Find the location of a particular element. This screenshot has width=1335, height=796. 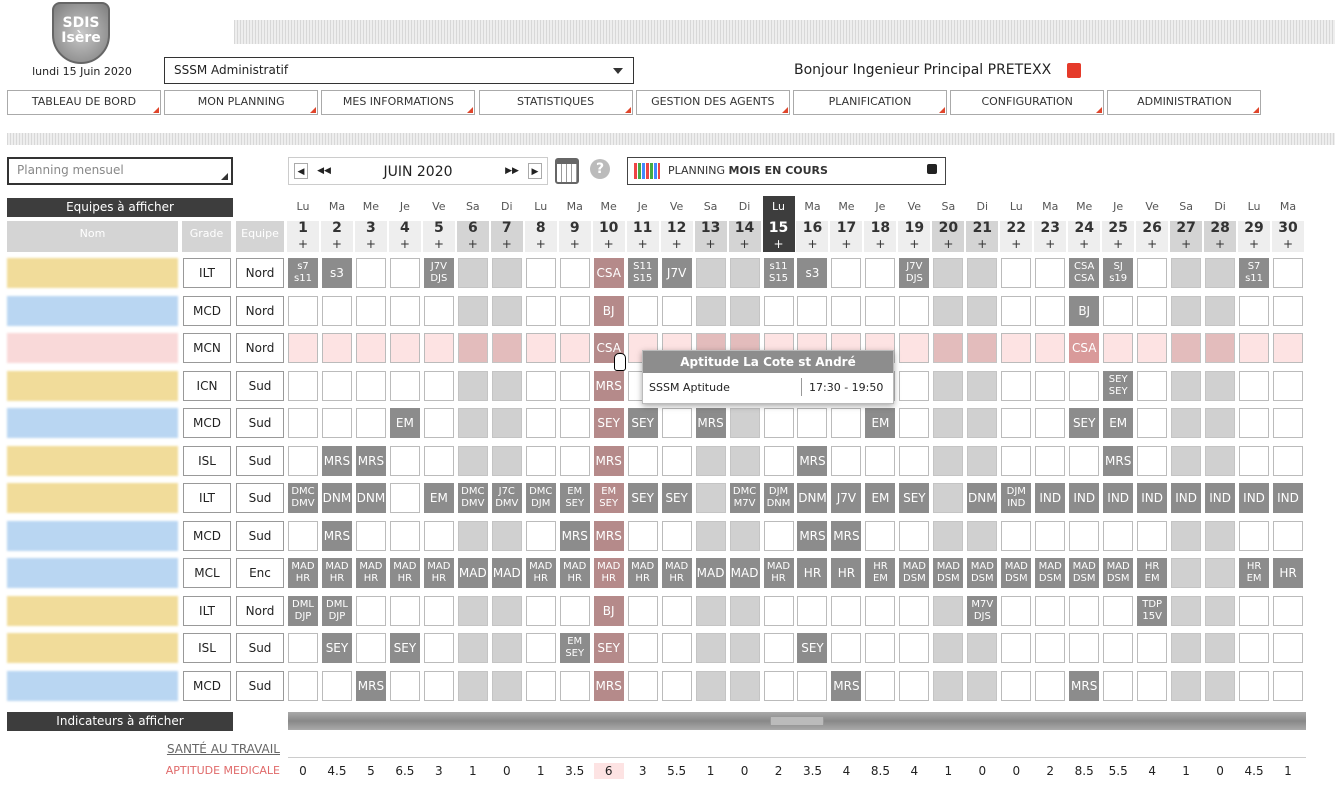

cell: J7V is located at coordinates (676, 273).